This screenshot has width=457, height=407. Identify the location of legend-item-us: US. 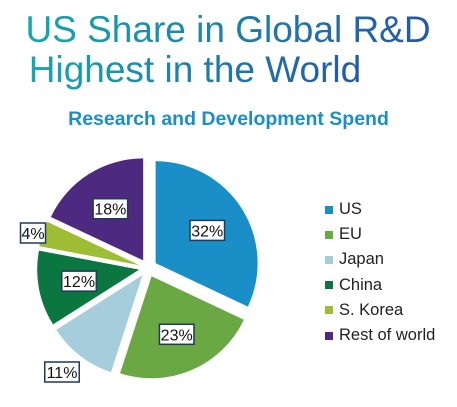
(380, 209).